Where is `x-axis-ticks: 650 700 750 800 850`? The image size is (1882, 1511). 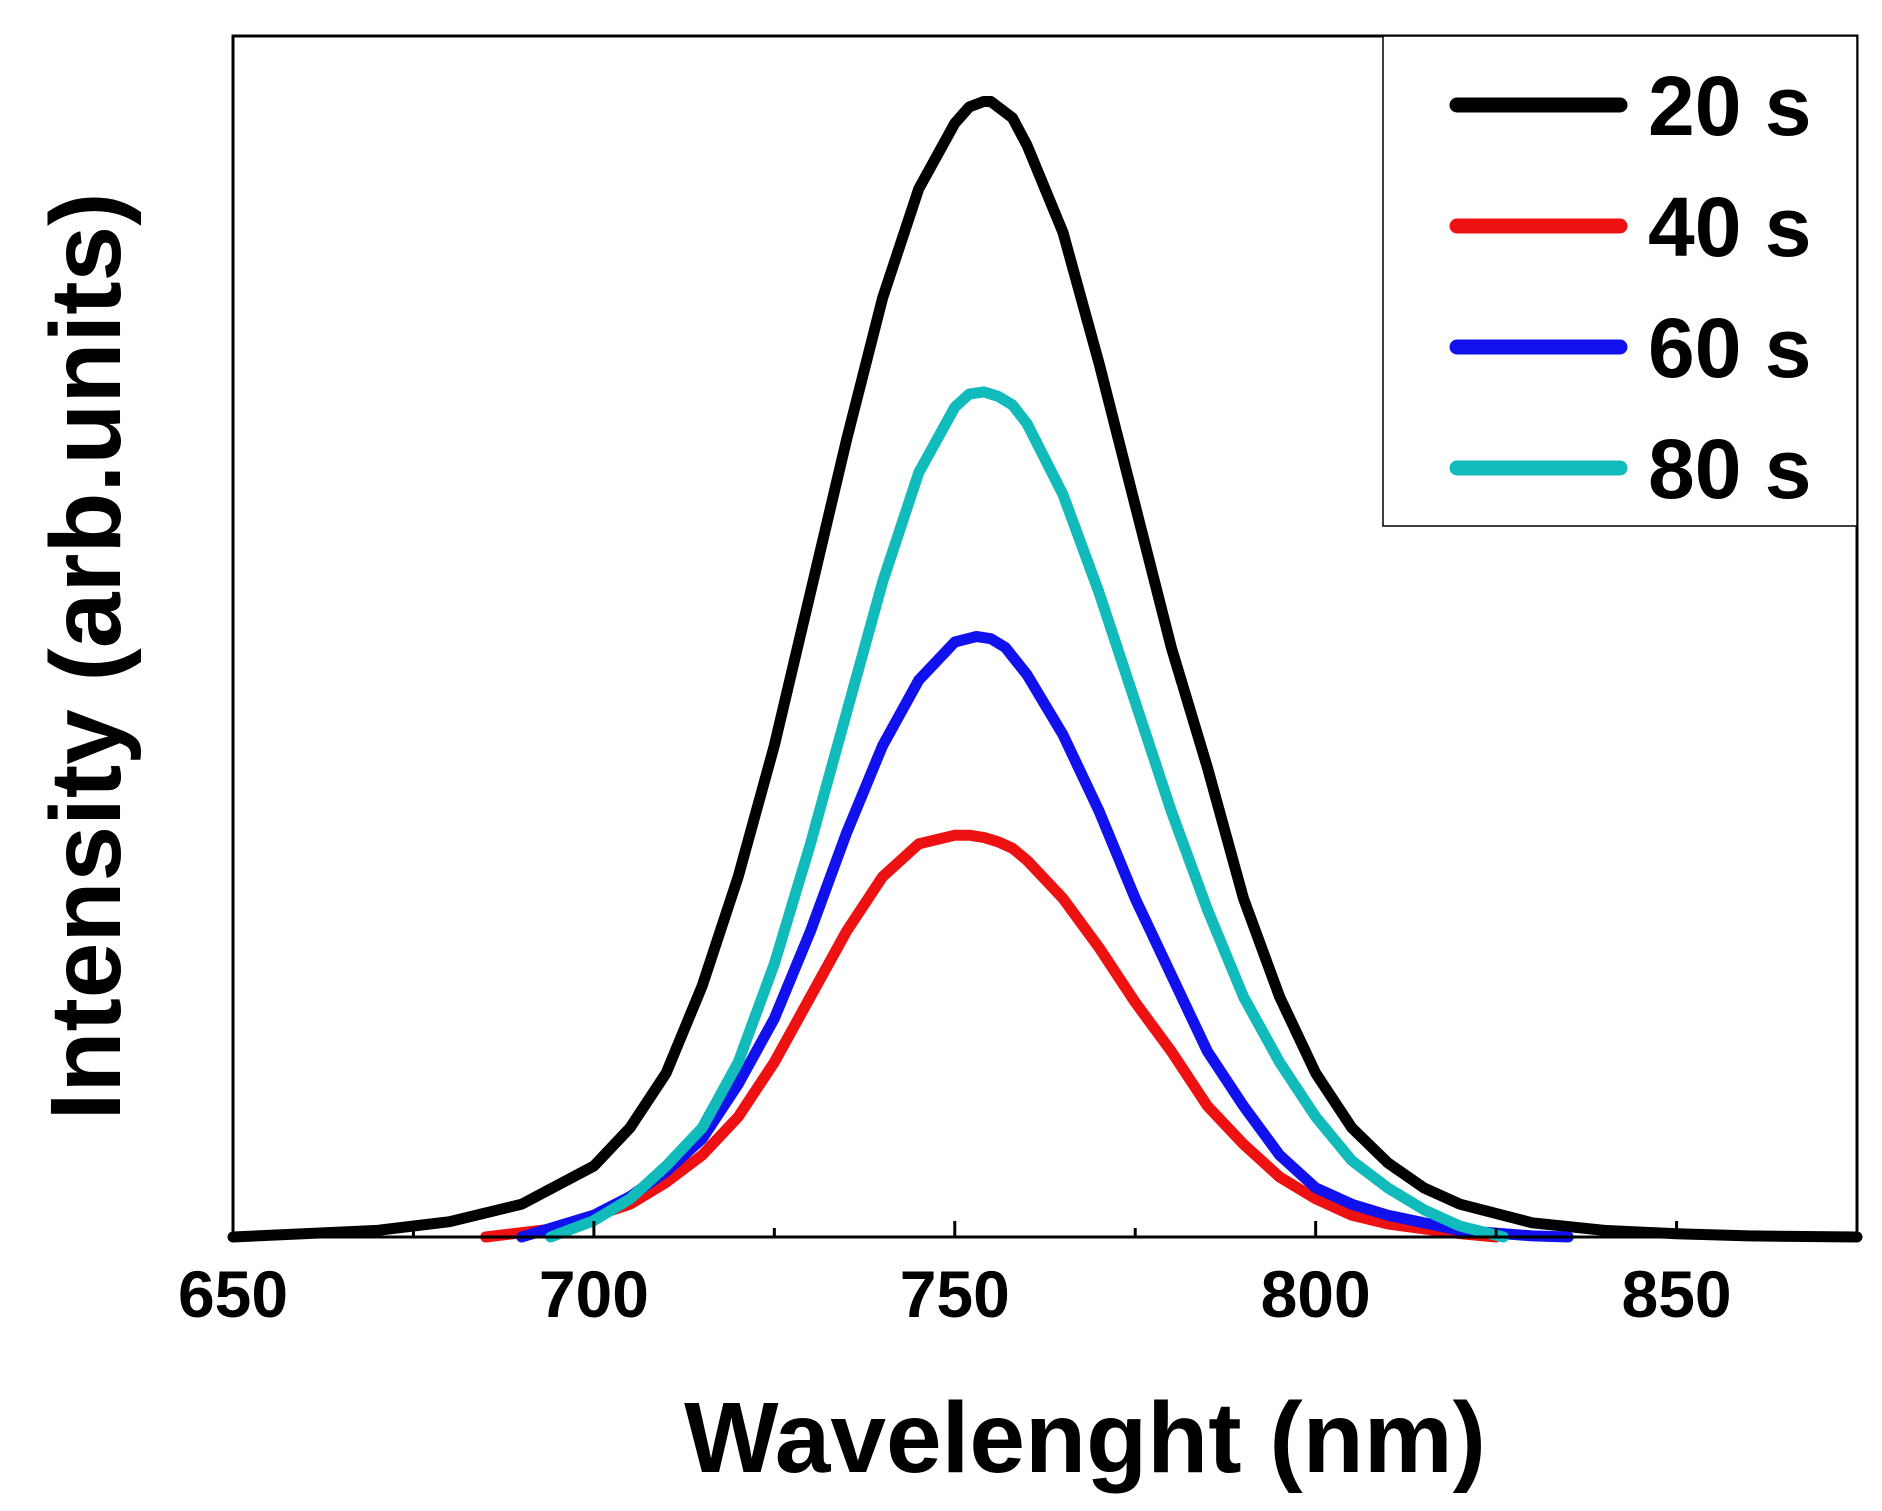
x-axis-ticks: 650 700 750 800 850 is located at coordinates (955, 1276).